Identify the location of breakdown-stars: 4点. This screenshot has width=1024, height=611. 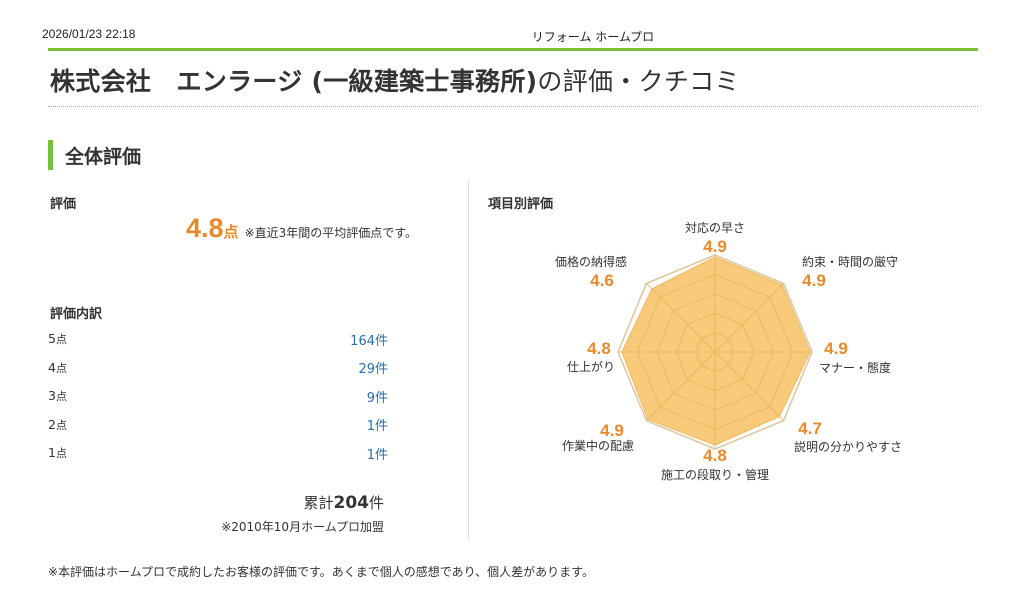
(57, 367).